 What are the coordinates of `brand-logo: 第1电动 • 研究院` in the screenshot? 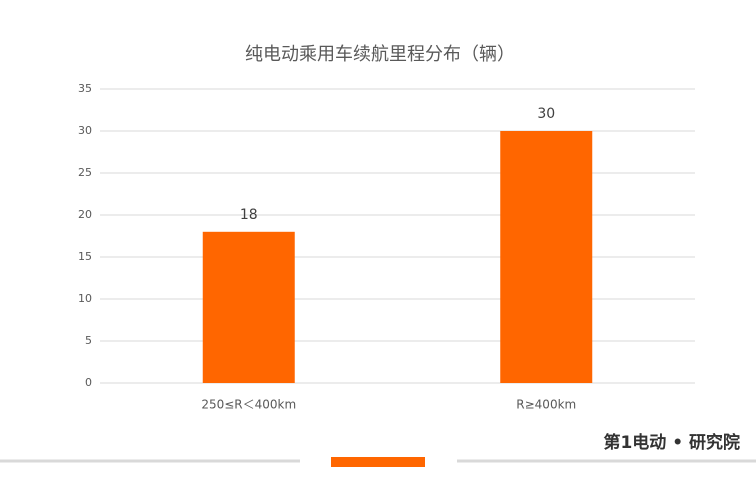 It's located at (671, 442).